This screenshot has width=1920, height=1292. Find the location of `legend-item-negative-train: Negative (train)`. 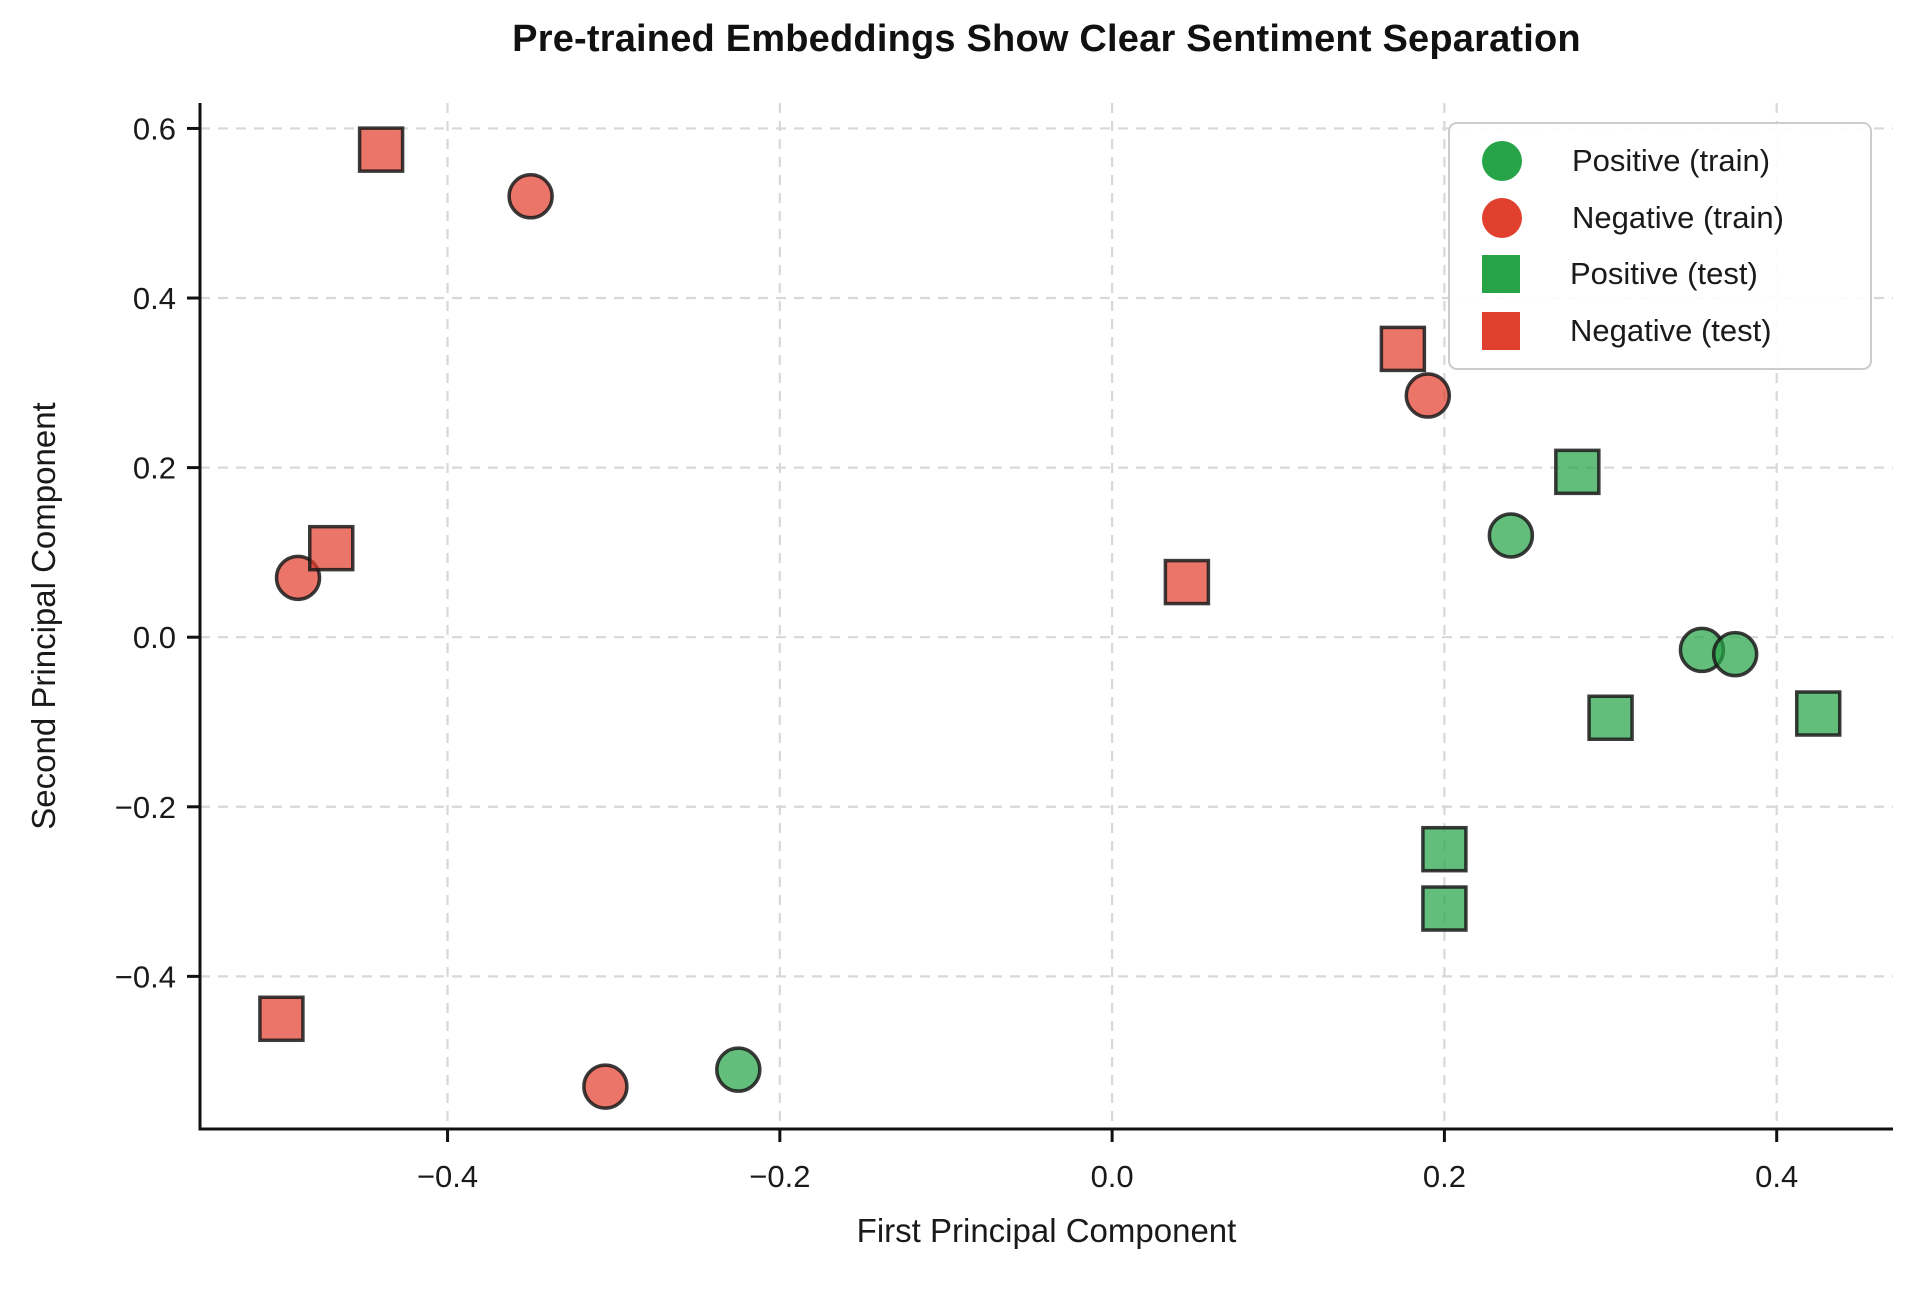

legend-item-negative-train: Negative (train) is located at coordinates (1676, 218).